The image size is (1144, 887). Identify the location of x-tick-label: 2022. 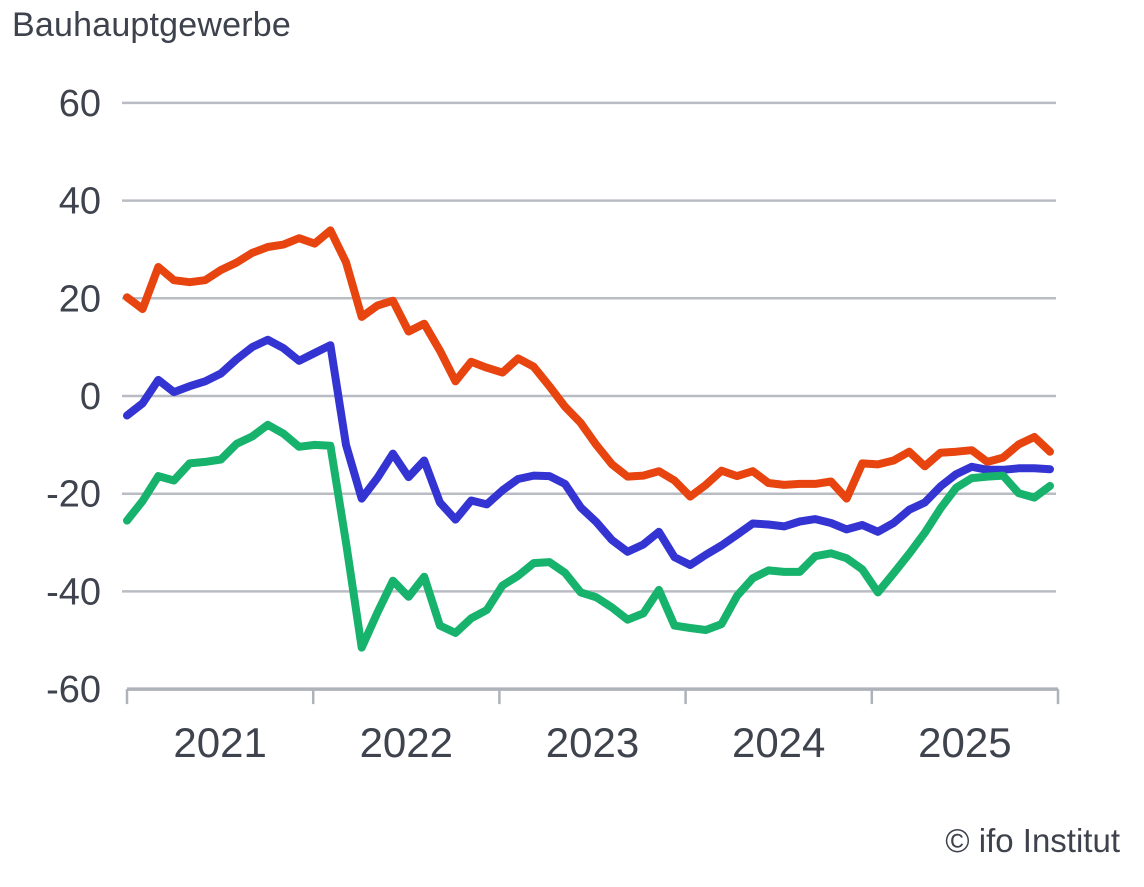
(406, 742).